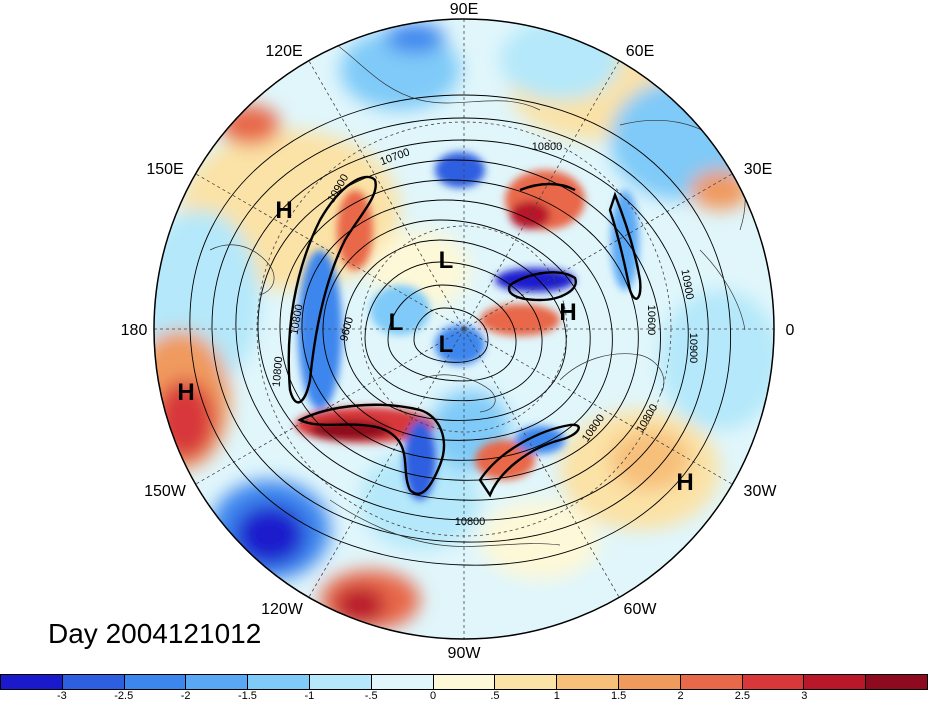  I want to click on colorbar-tick-label: 3, so click(804, 696).